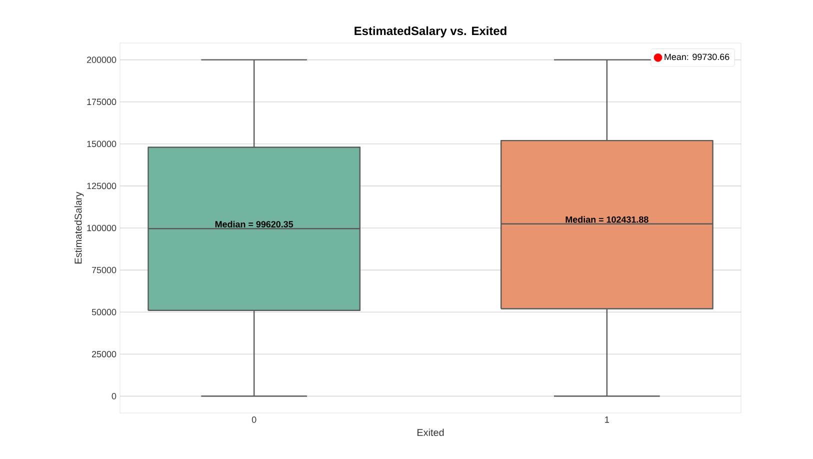 The image size is (813, 459). I want to click on x-tick-label: 1, so click(607, 419).